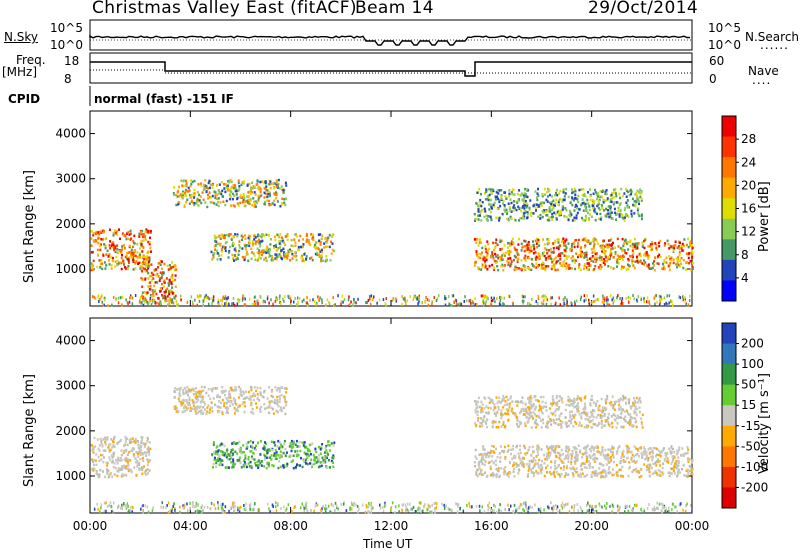  I want to click on nsearch-label: N.Search, so click(772, 37).